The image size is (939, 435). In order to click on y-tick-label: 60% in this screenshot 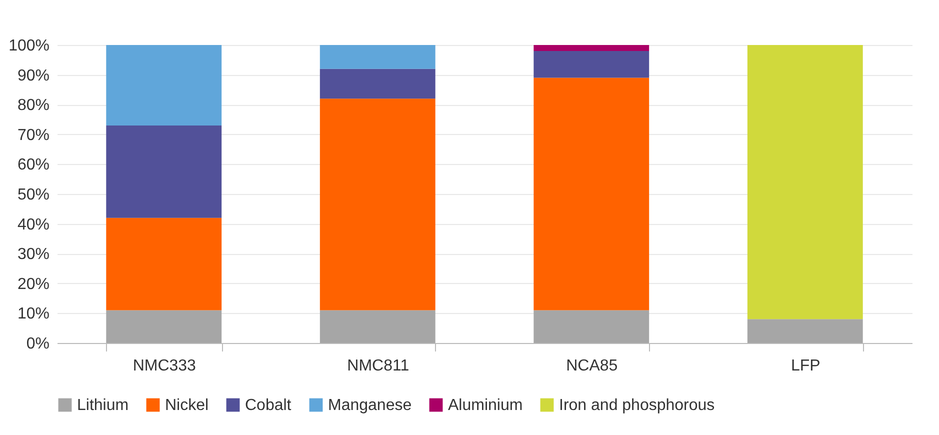, I will do `click(33, 165)`.